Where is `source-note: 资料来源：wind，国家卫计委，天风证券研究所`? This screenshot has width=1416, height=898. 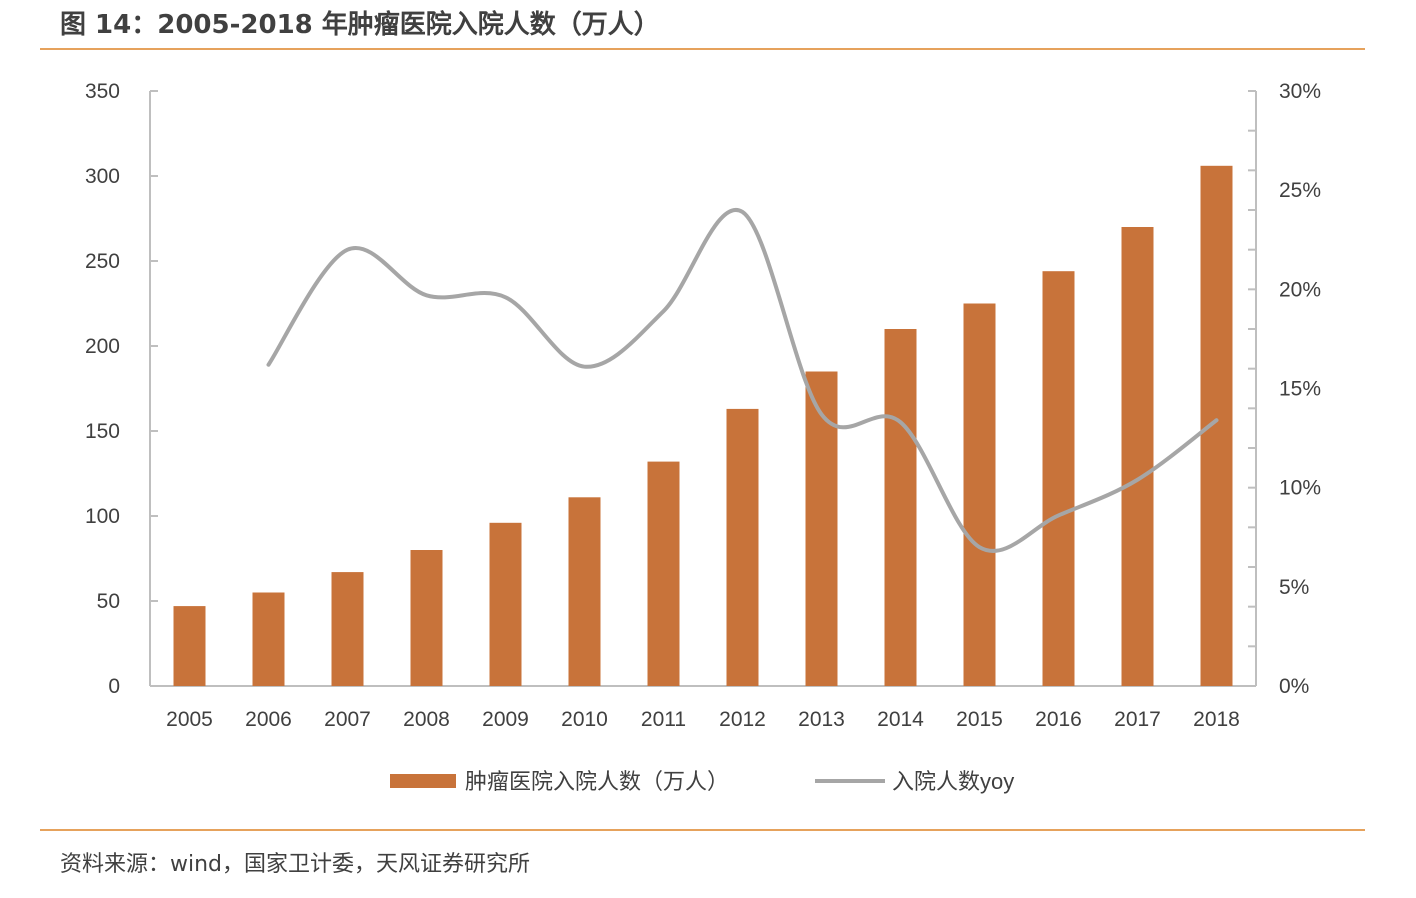
source-note: 资料来源：wind，国家卫计委，天风证券研究所 is located at coordinates (295, 864).